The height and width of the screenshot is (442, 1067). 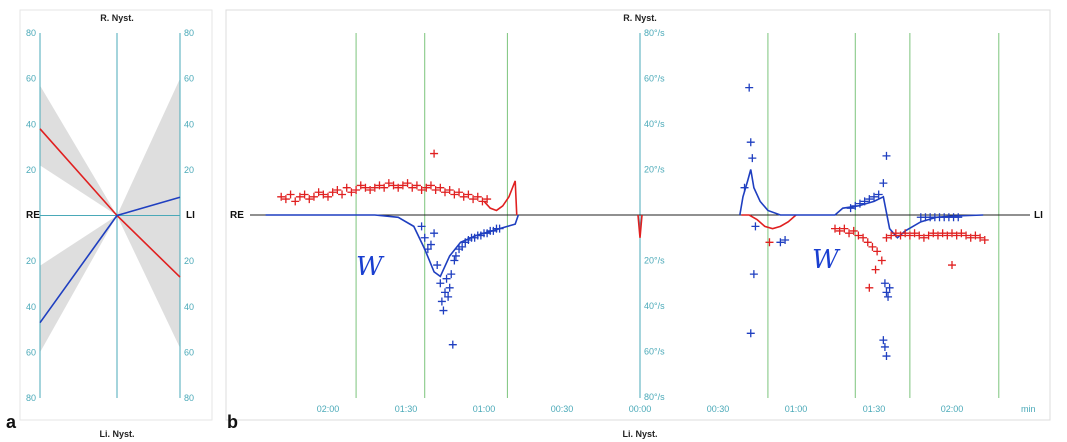 I want to click on panel-b-ytick-3: 20°/s, so click(x=654, y=170).